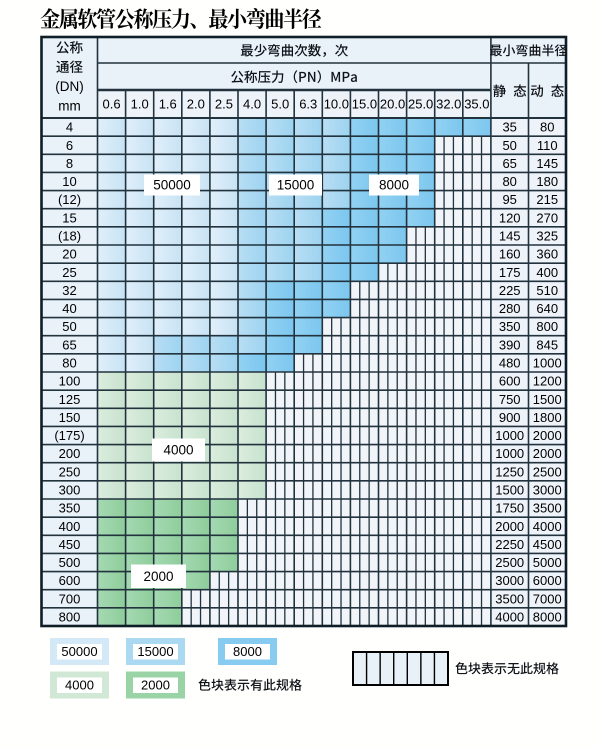 The width and height of the screenshot is (600, 748). Describe the element at coordinates (155, 651) in the screenshot. I see `svg-text: 15000` at that location.